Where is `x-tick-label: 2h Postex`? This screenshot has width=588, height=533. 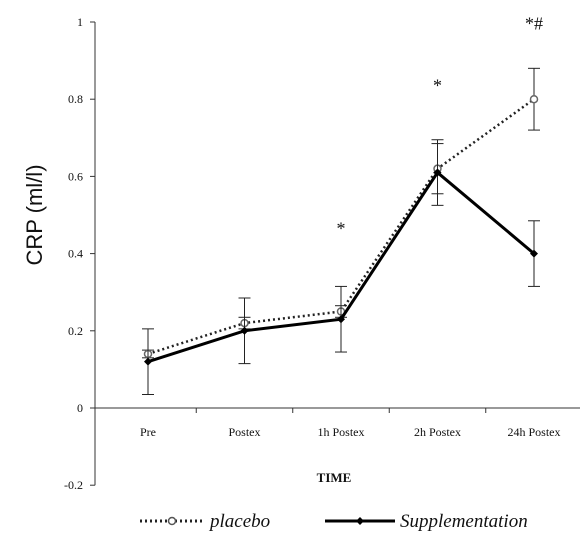
x-tick-label: 2h Postex is located at coordinates (437, 432).